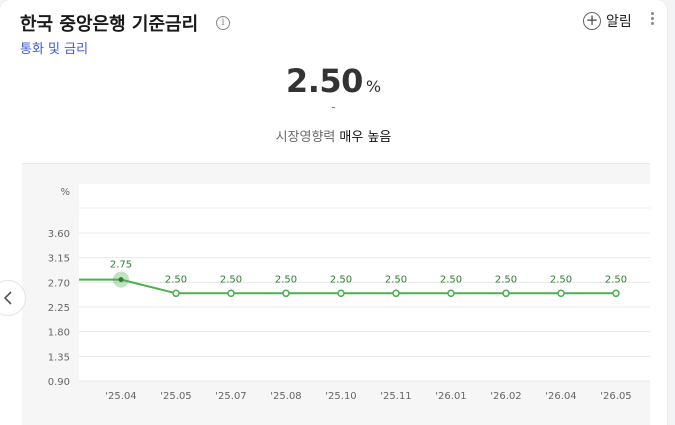 This screenshot has height=425, width=675. I want to click on category-link: 통화 및 금리, so click(54, 49).